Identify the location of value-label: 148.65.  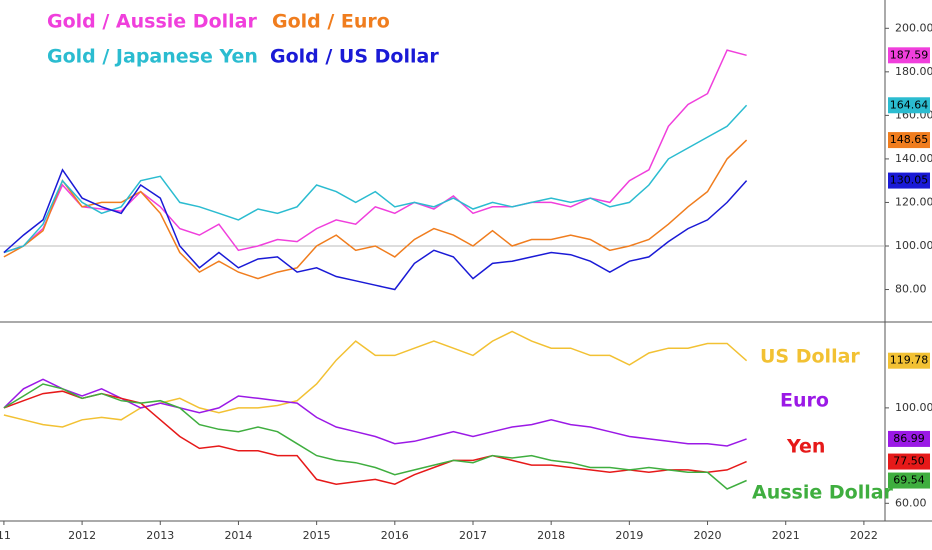
(909, 139).